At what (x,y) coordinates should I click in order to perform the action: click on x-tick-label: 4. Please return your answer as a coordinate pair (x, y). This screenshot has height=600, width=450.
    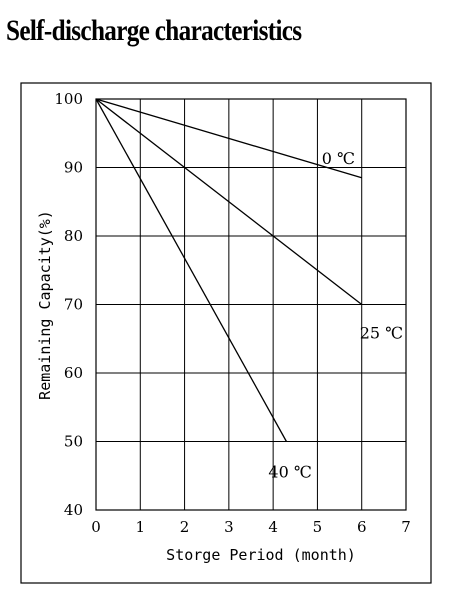
    Looking at the image, I should click on (273, 527).